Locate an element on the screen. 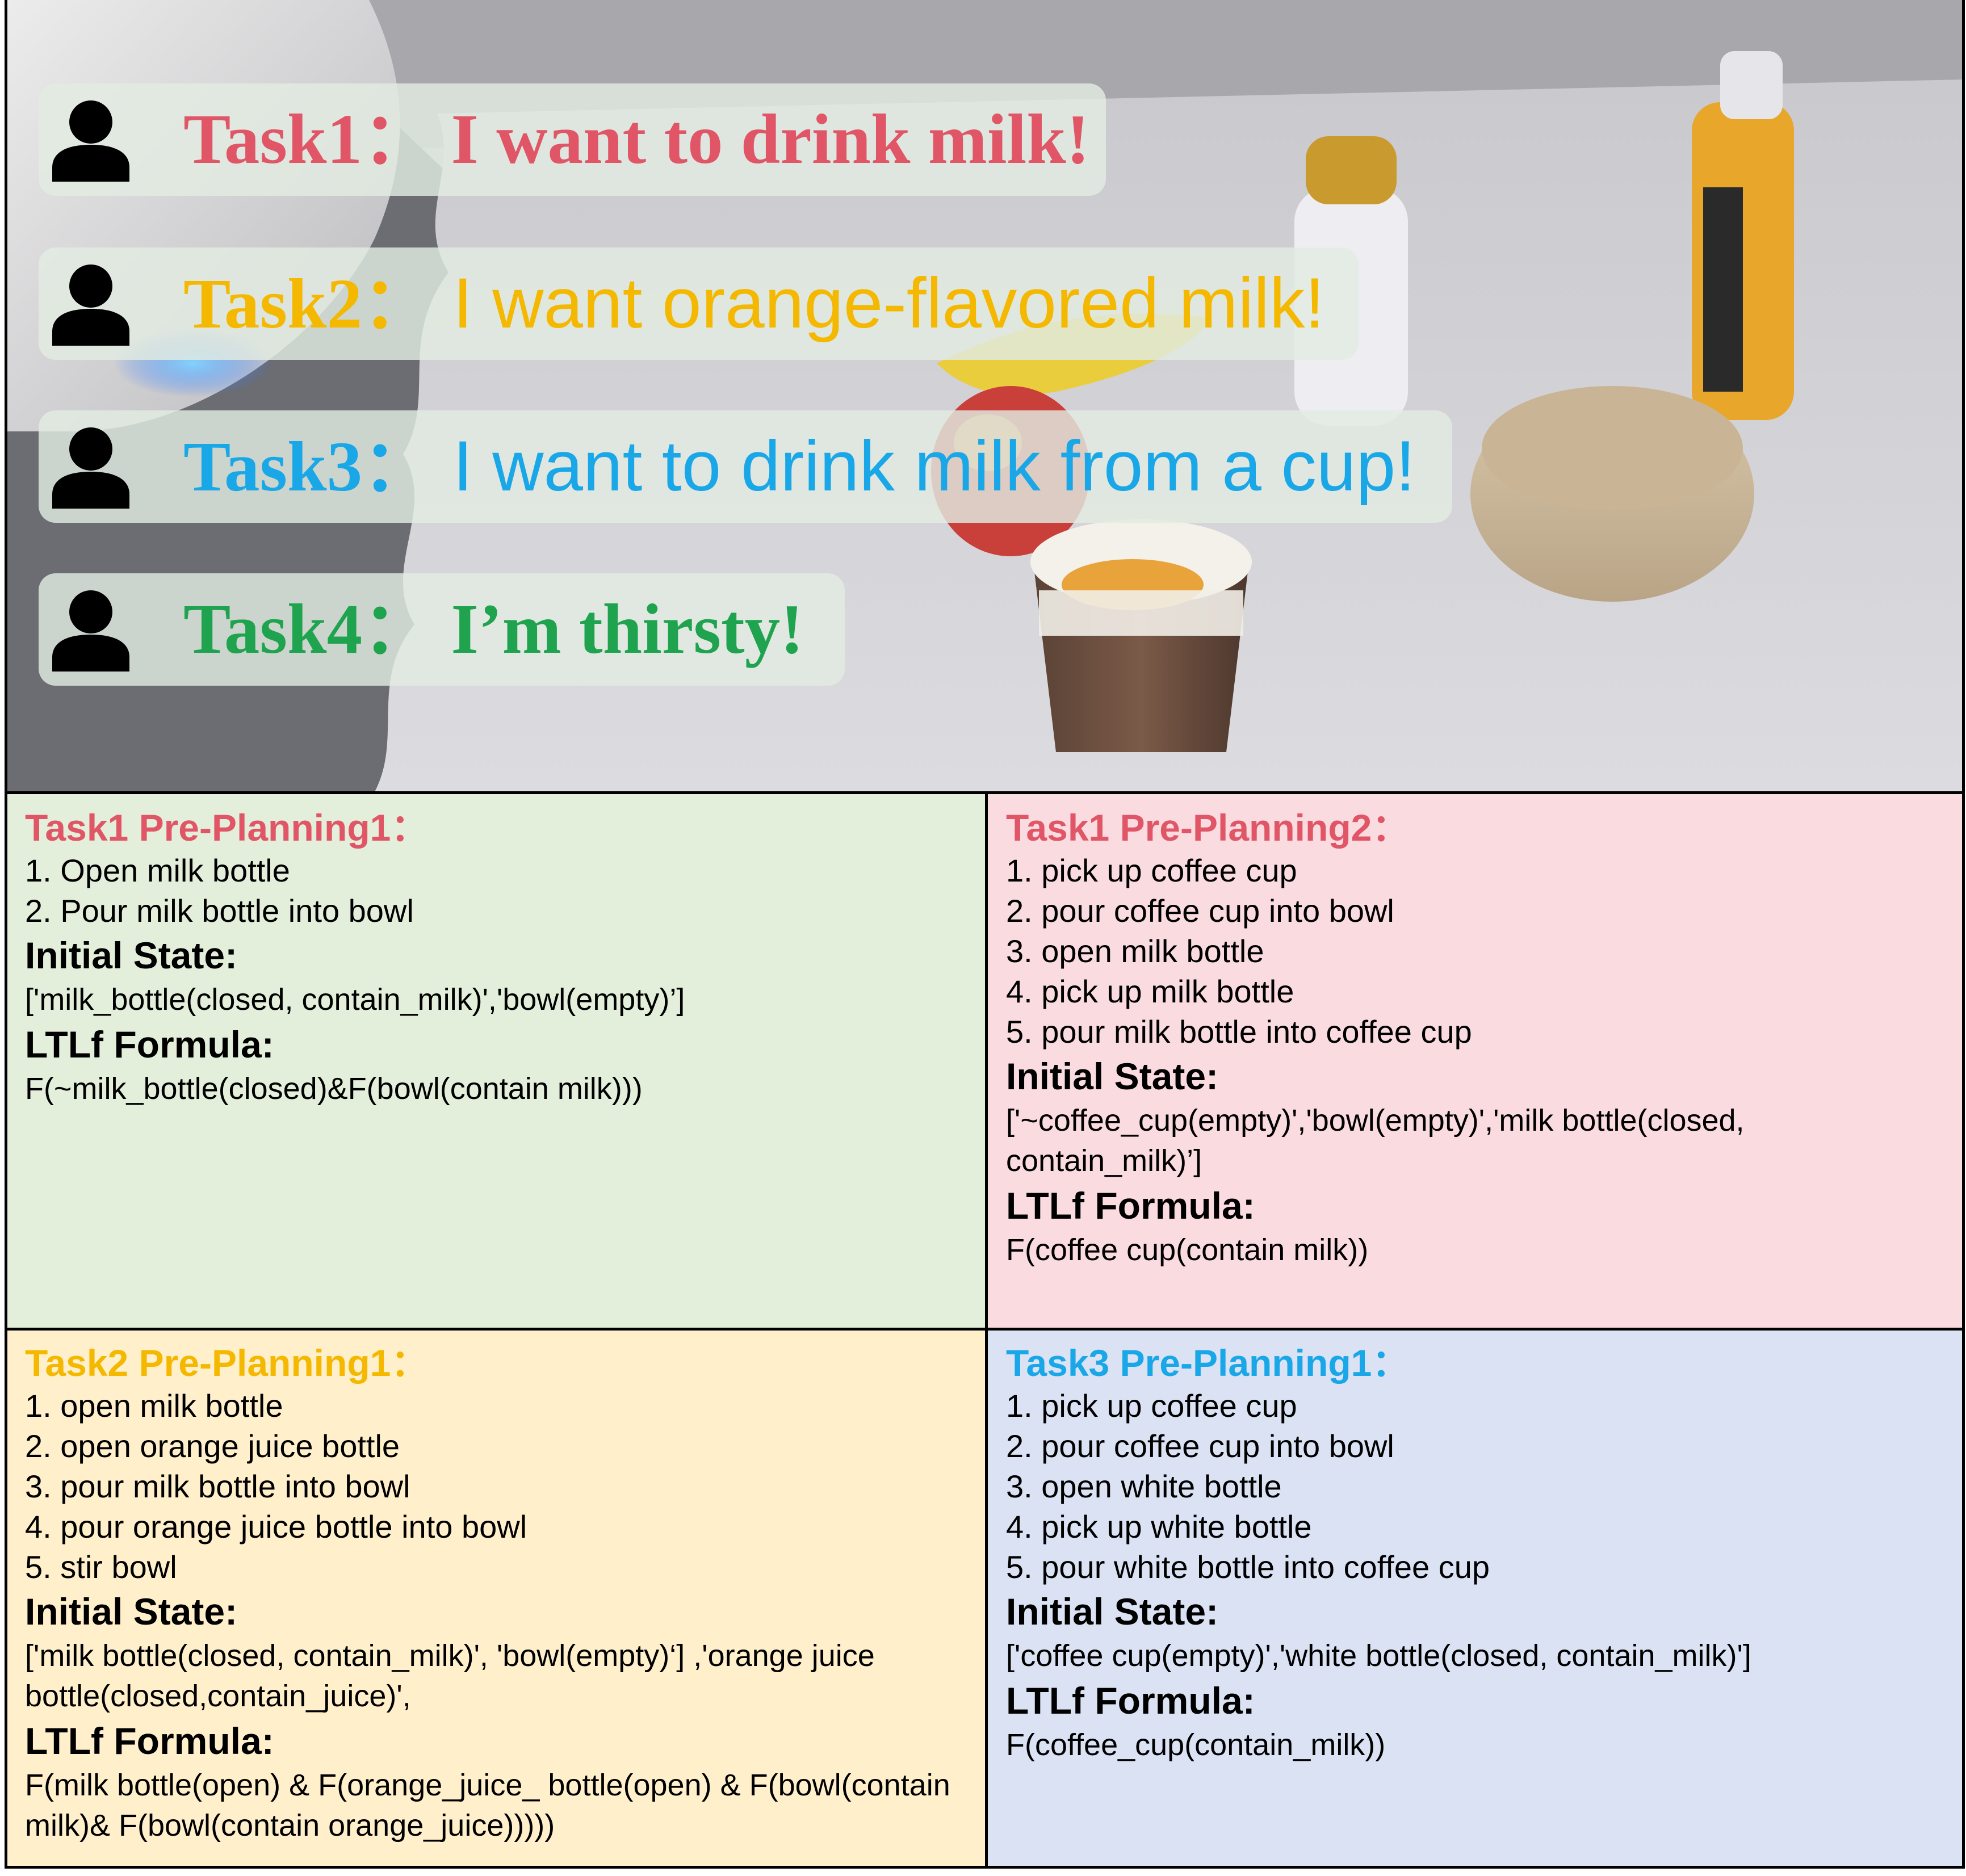 The width and height of the screenshot is (1966, 1876). task4-request: Task4： I’m thirsty! is located at coordinates (494, 629).